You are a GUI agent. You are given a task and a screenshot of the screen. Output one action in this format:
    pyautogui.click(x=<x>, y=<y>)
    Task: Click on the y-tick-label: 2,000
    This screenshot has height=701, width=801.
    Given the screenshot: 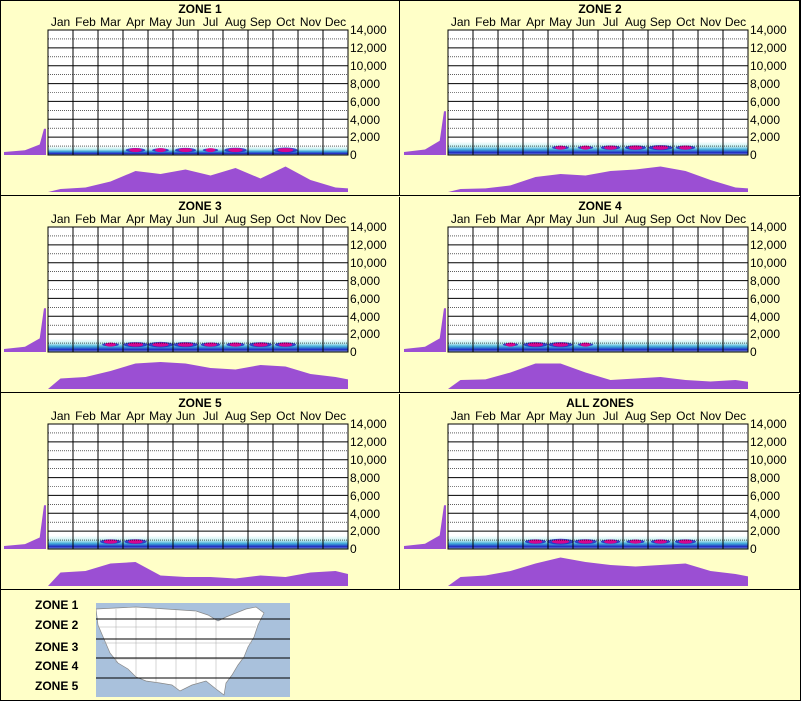 What is the action you would take?
    pyautogui.click(x=365, y=531)
    